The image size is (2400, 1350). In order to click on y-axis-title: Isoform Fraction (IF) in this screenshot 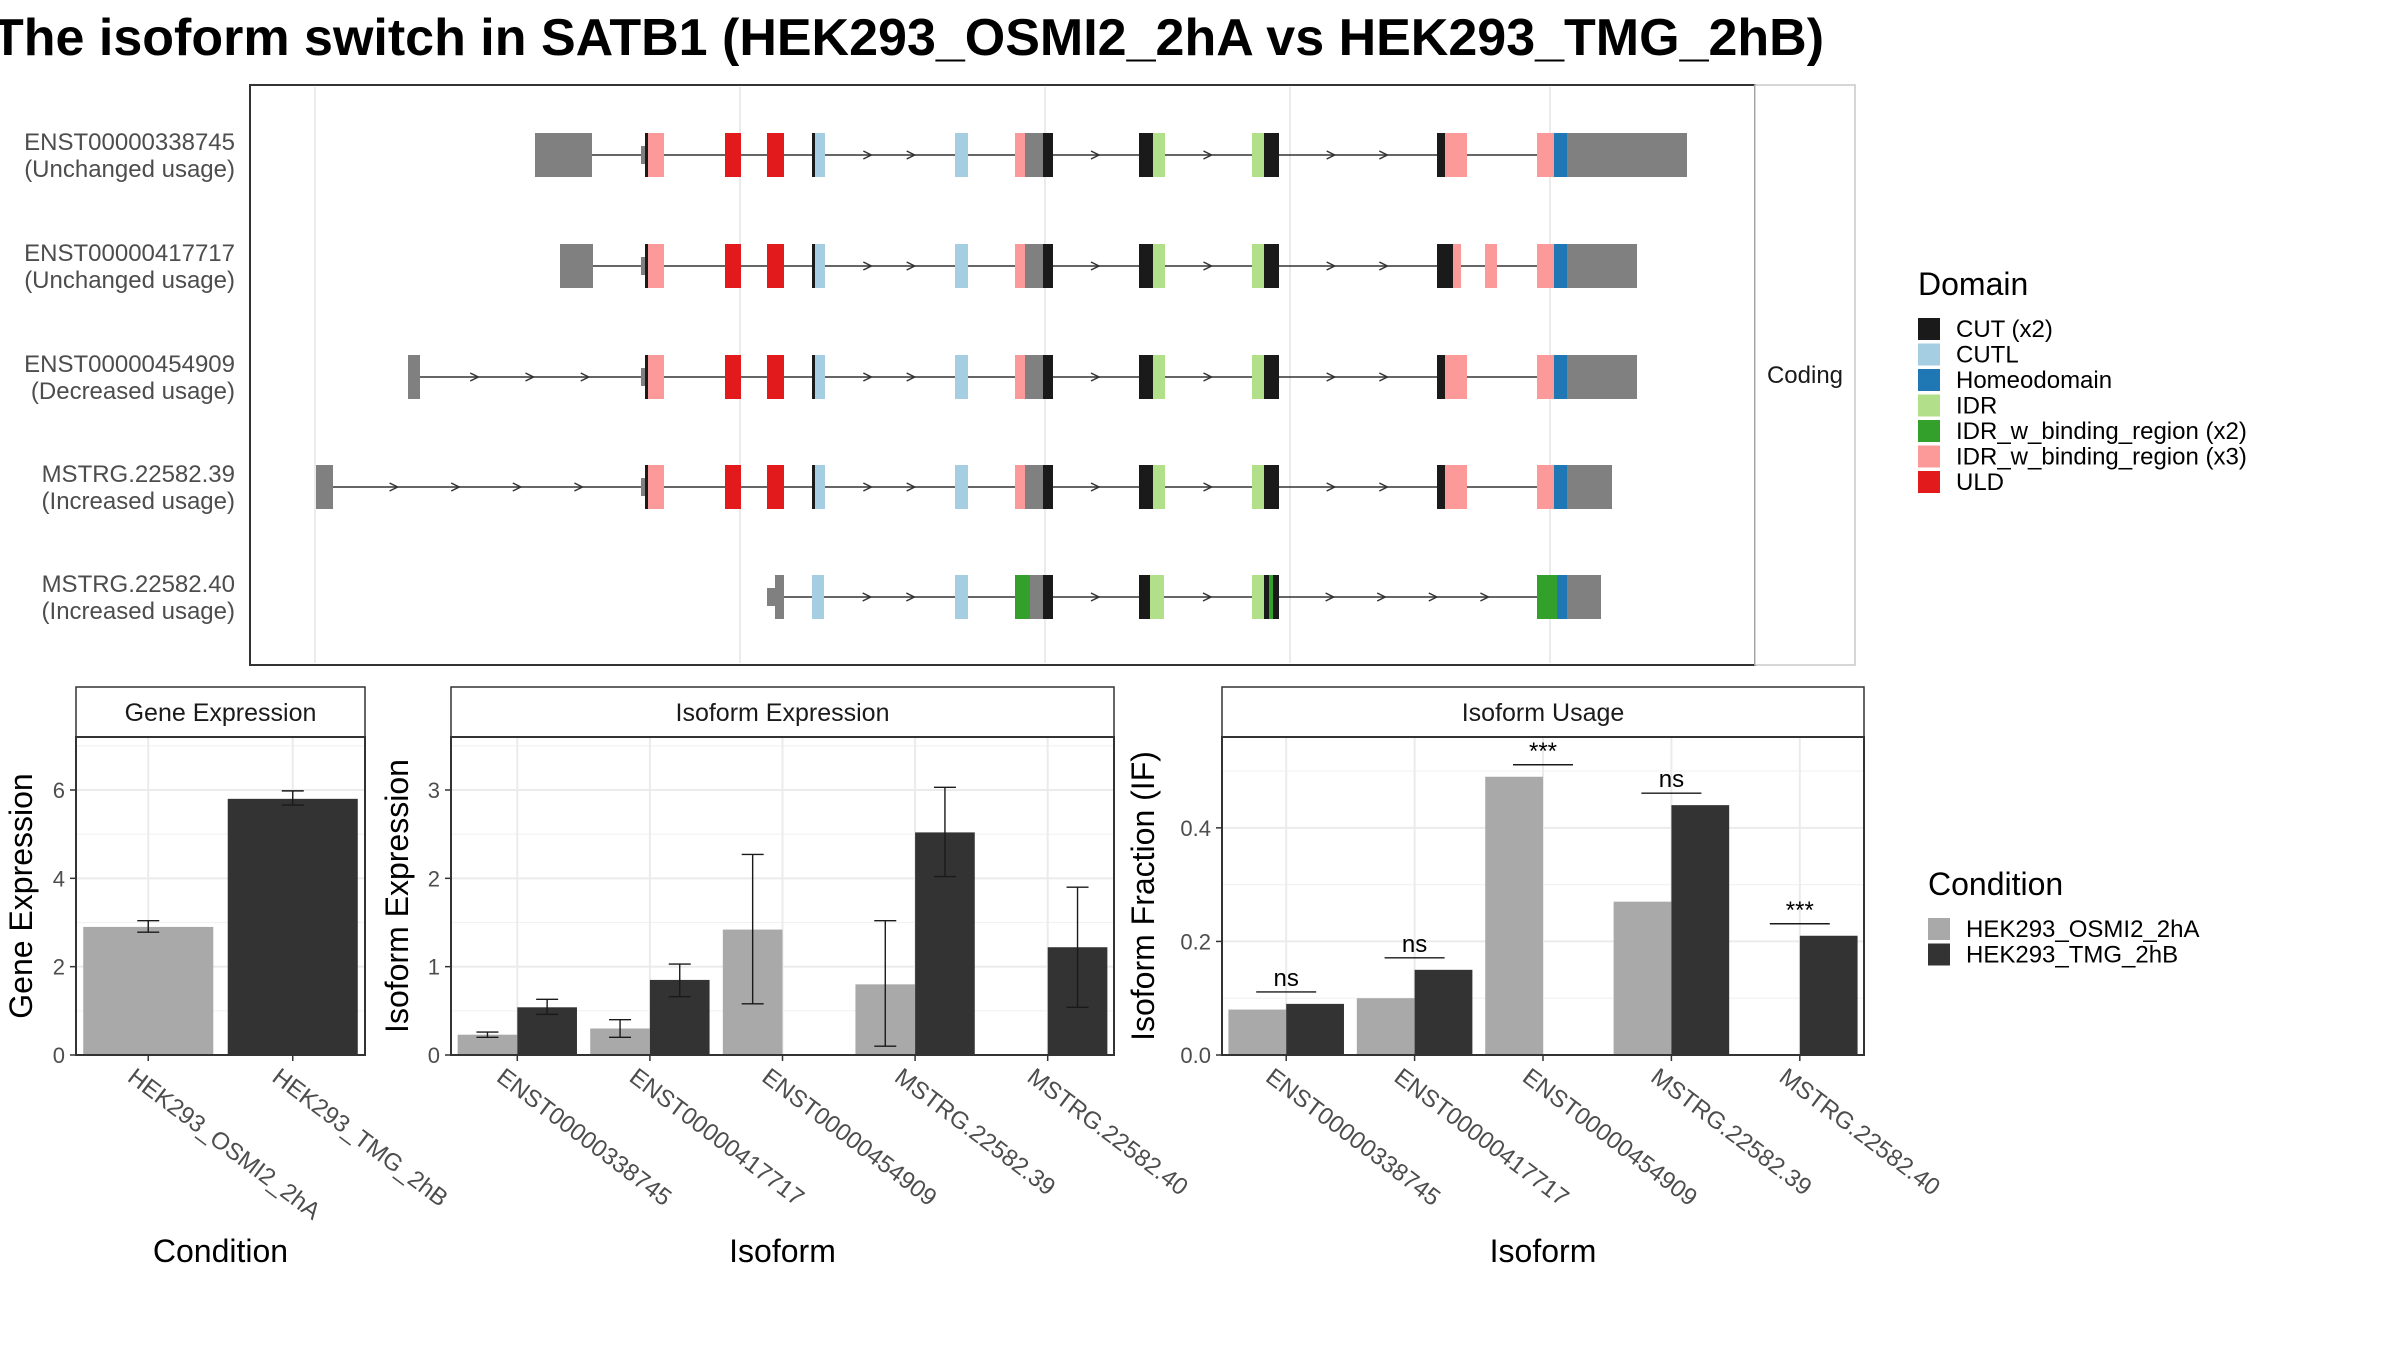, I will do `click(1143, 896)`.